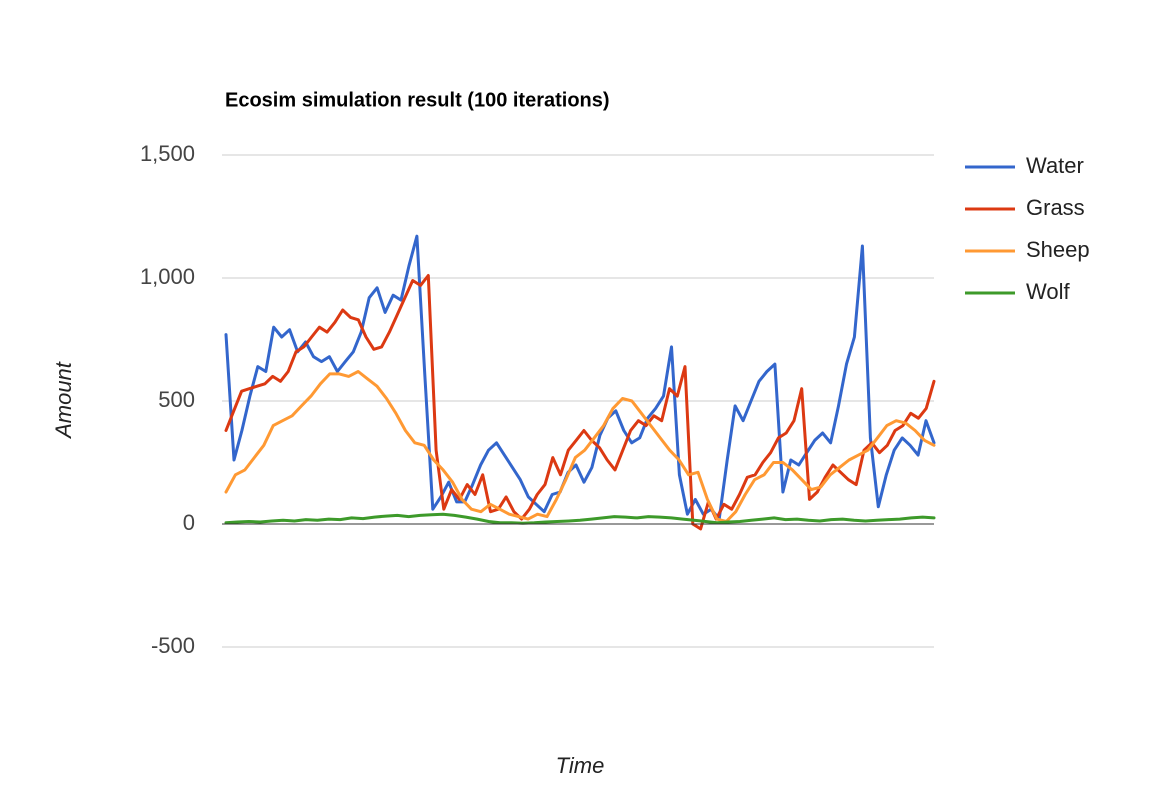 The image size is (1160, 798). I want to click on y-tick-label: 1,000, so click(167, 276).